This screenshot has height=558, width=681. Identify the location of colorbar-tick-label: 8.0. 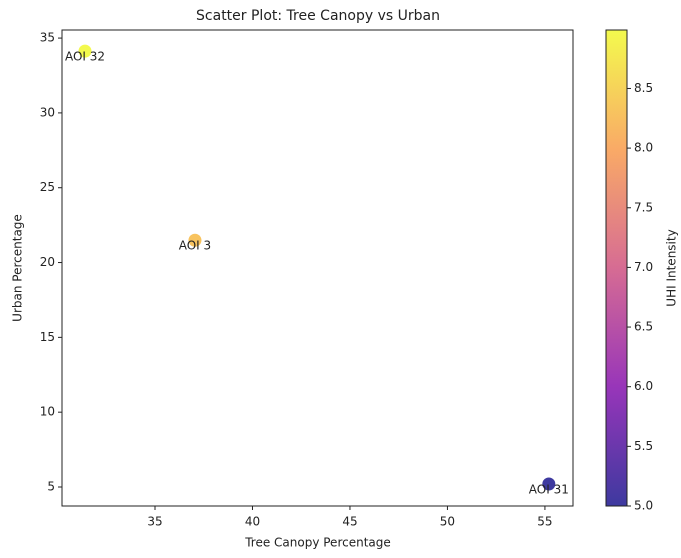
(643, 148).